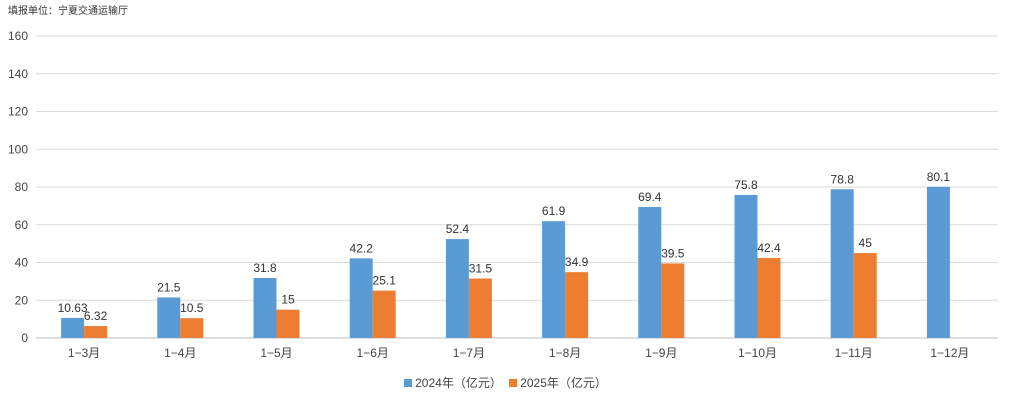 This screenshot has width=1011, height=400. I want to click on y-axis-ticks: 0 20 40 60 80 100 120 140 160, so click(18, 187).